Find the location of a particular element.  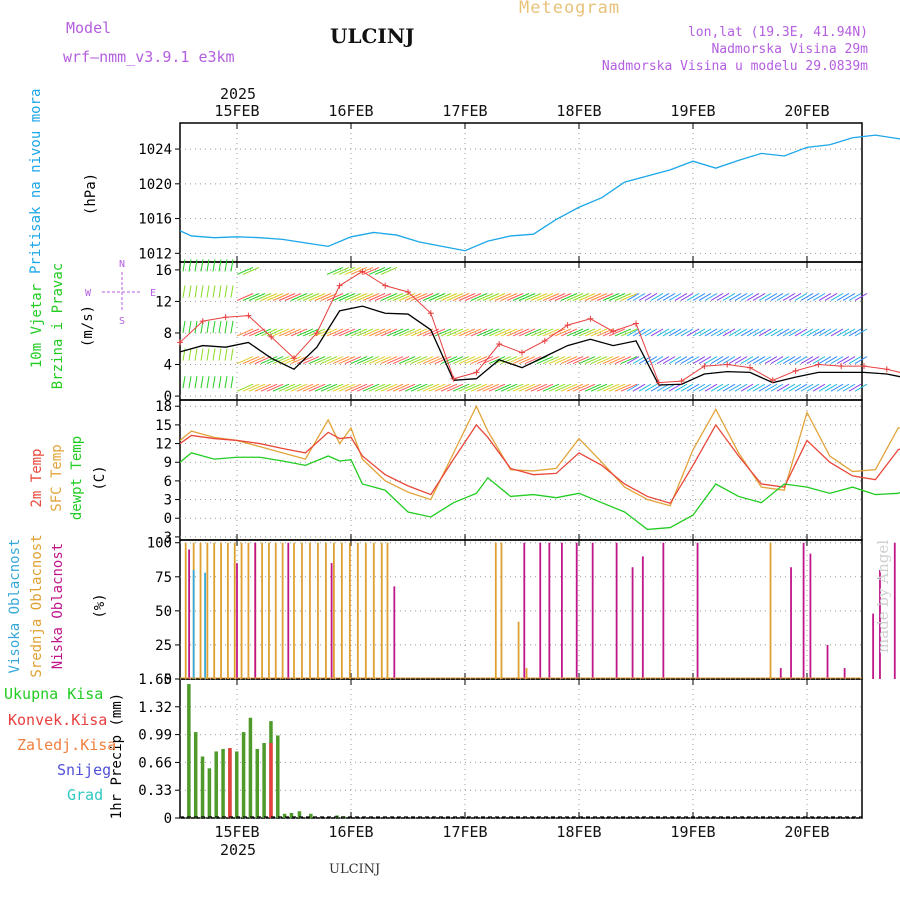

precip-conv-bar is located at coordinates (230, 783).